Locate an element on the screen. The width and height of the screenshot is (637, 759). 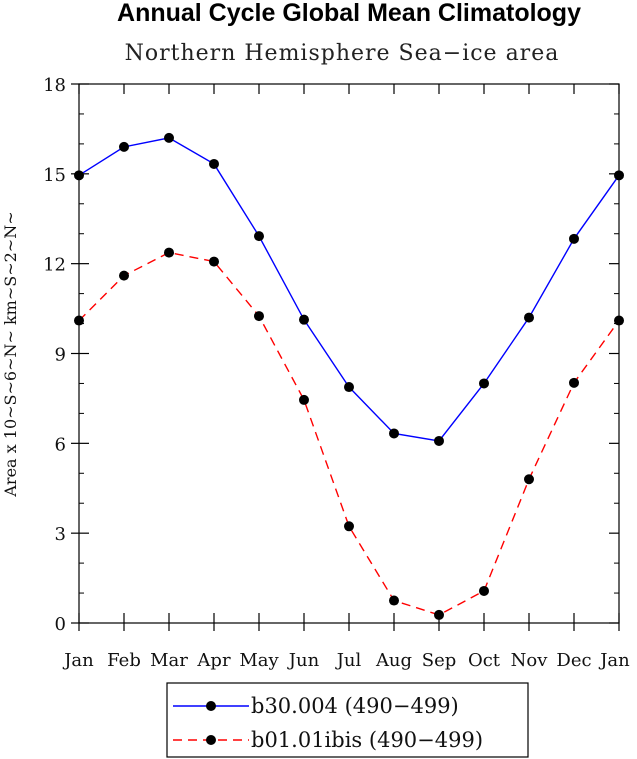
x-tick-label: Oct is located at coordinates (484, 660).